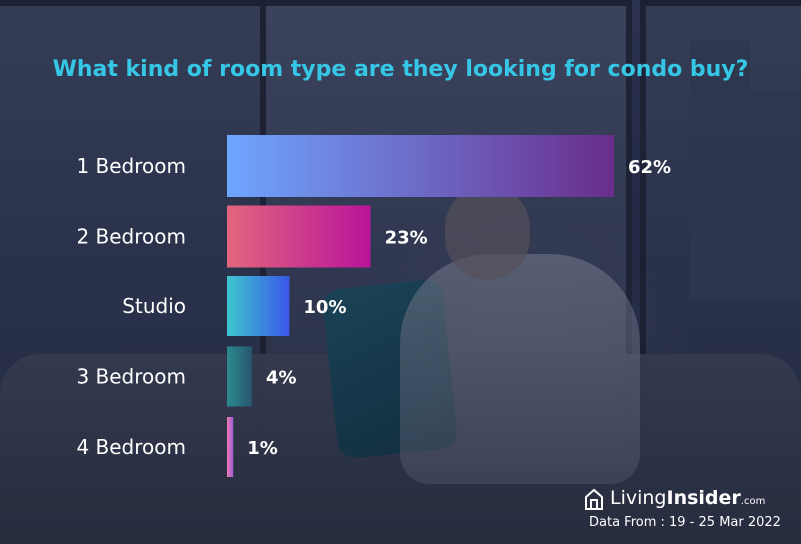 Image resolution: width=801 pixels, height=544 pixels. What do you see at coordinates (594, 499) in the screenshot?
I see `house-logo-icon` at bounding box center [594, 499].